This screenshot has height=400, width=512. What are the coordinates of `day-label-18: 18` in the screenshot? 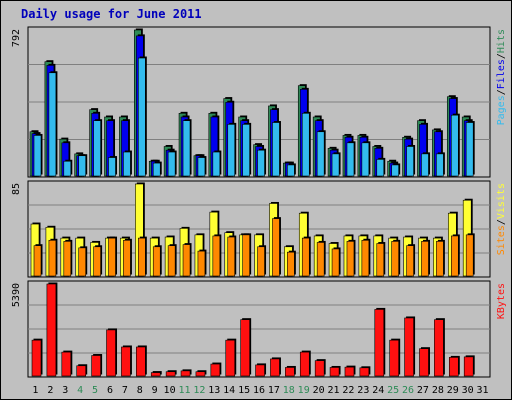 It's located at (289, 390).